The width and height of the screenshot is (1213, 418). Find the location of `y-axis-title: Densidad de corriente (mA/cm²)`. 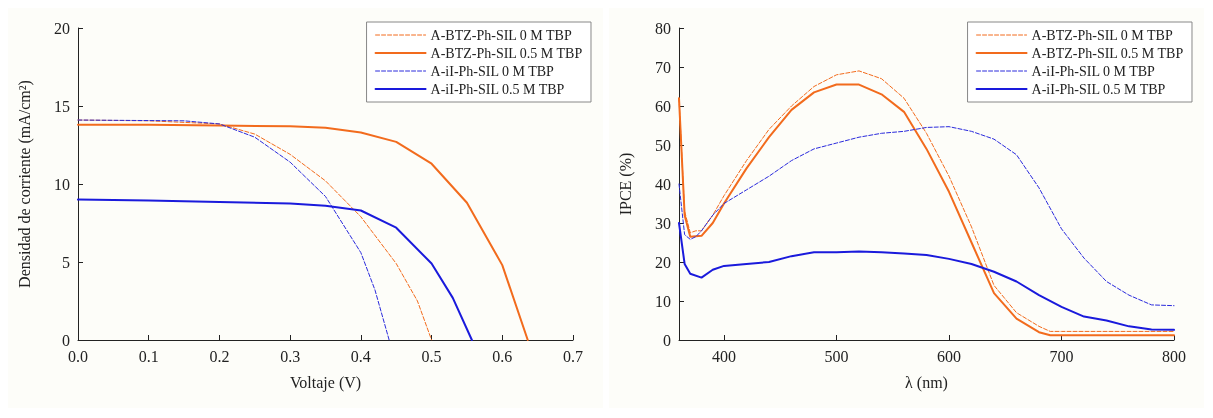

y-axis-title: Densidad de corriente (mA/cm²) is located at coordinates (24, 184).